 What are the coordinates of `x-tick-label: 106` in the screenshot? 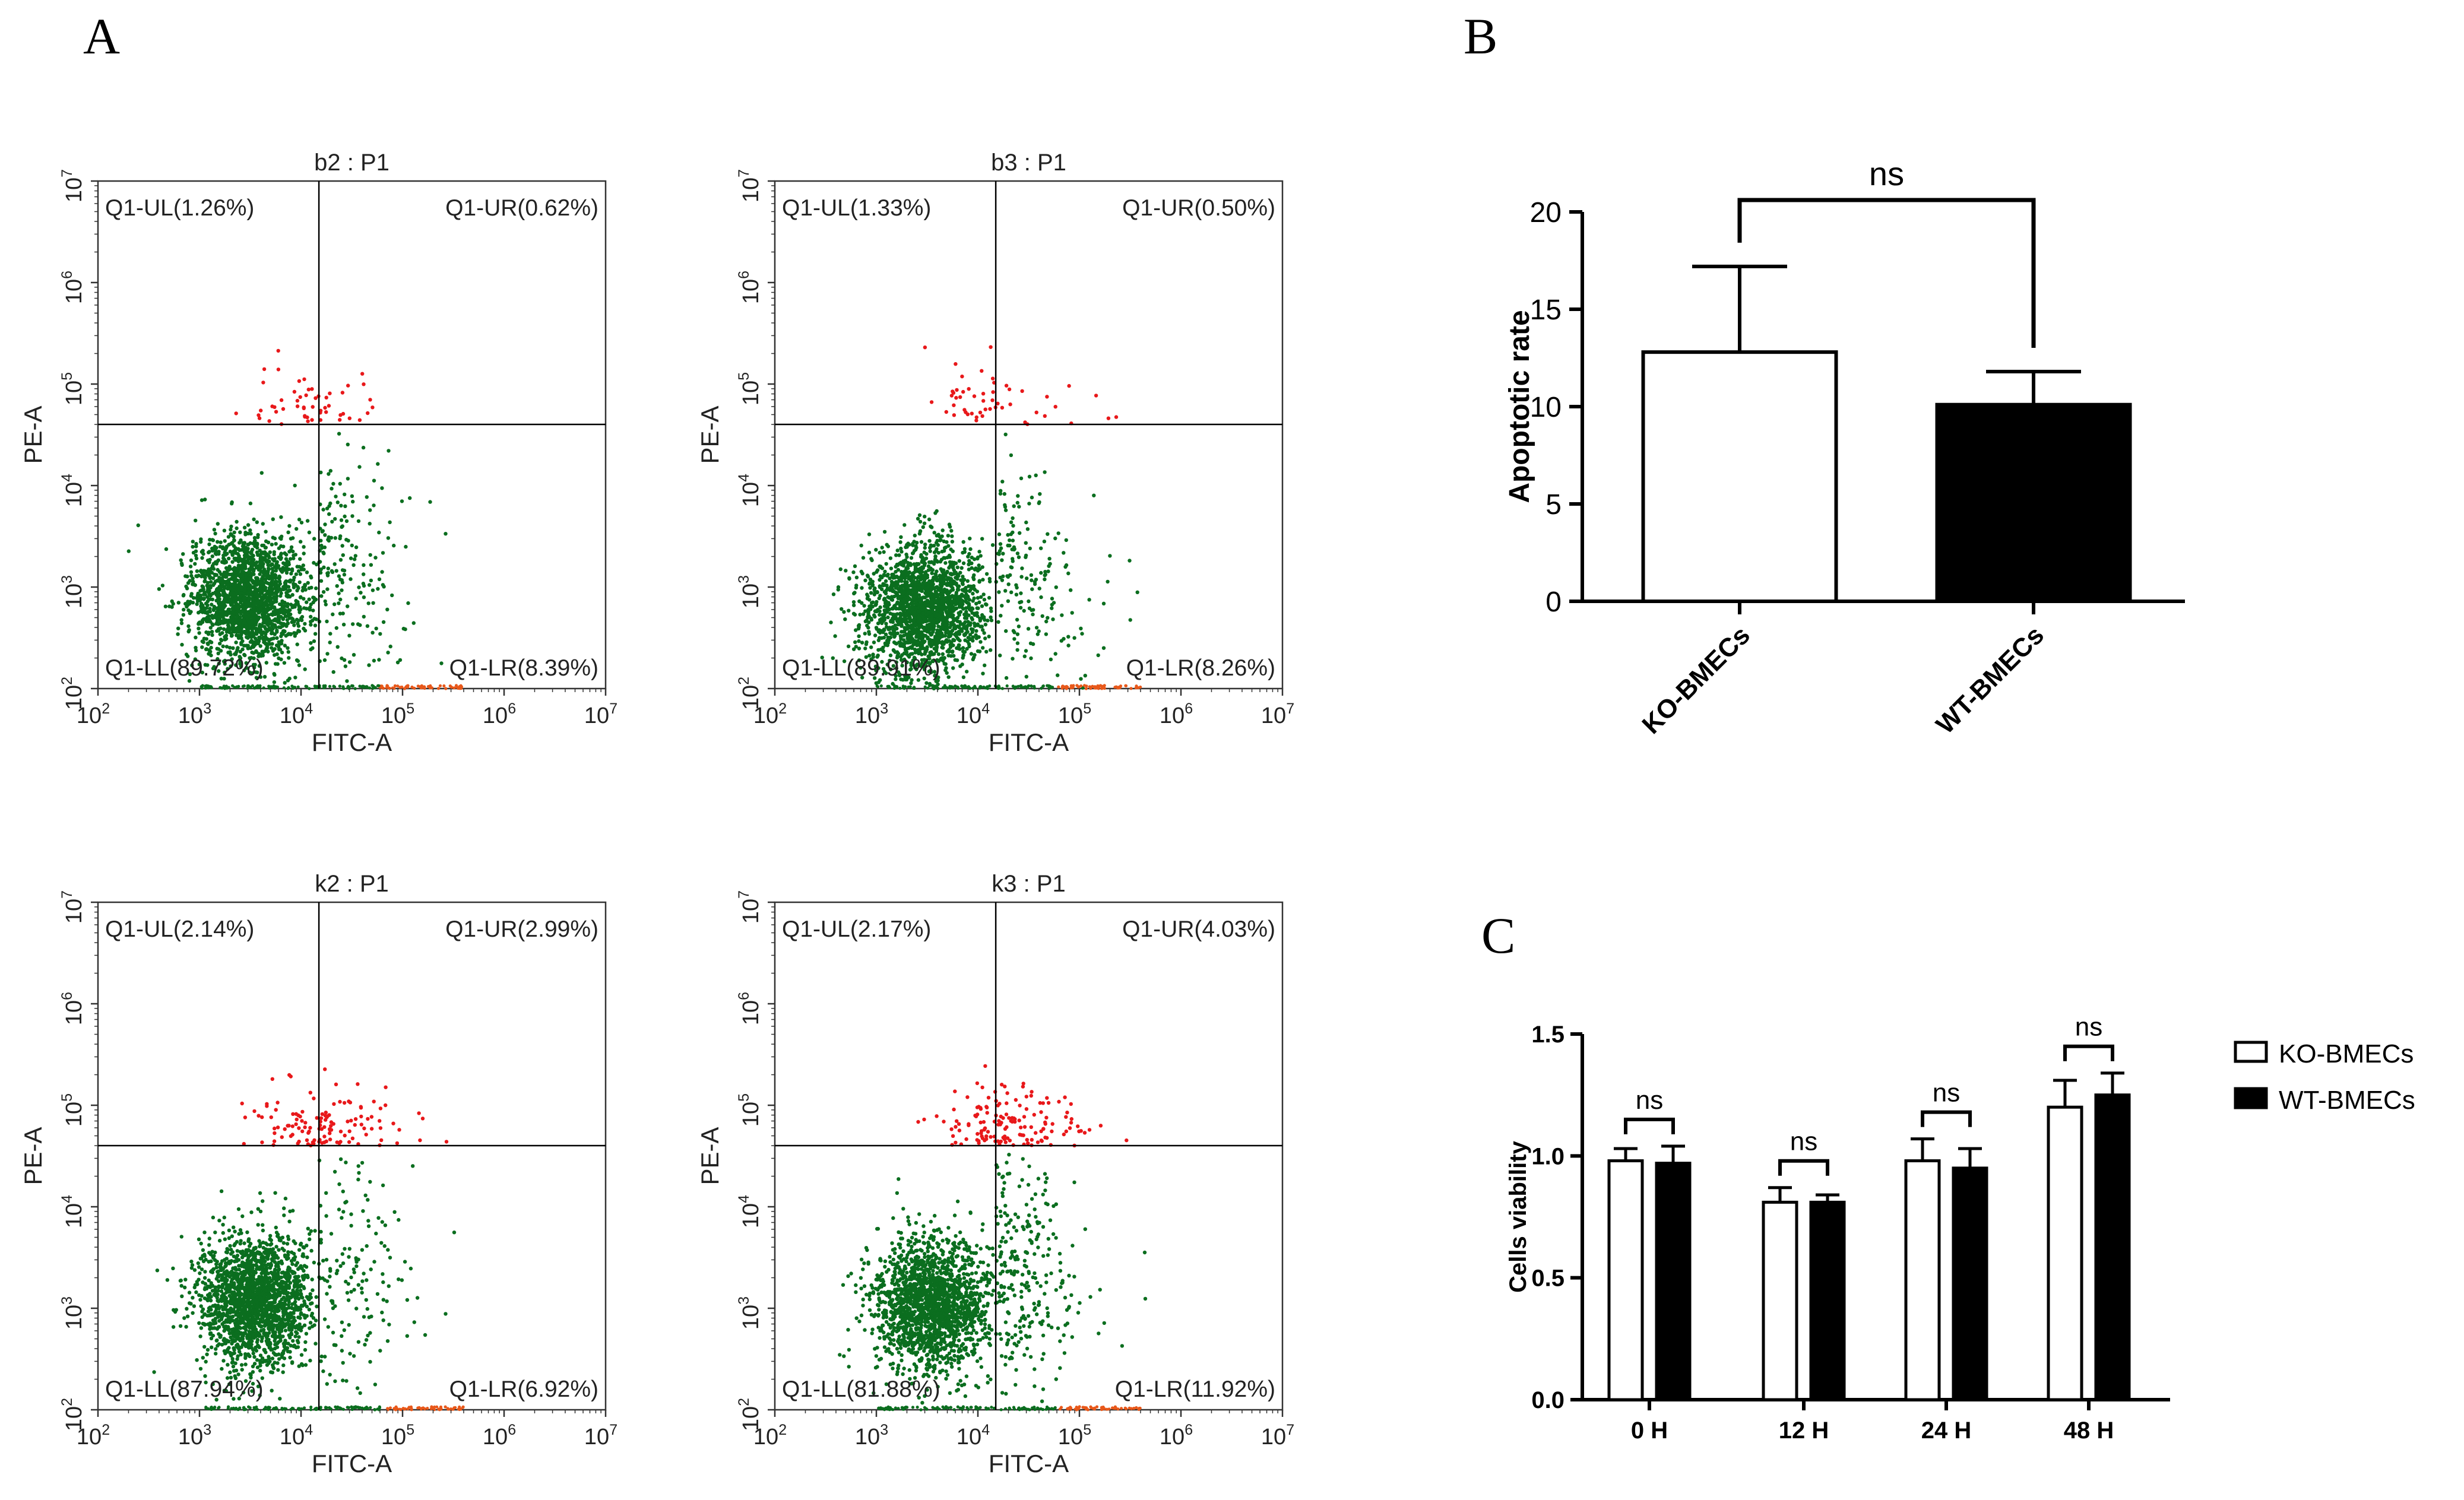 It's located at (1176, 714).